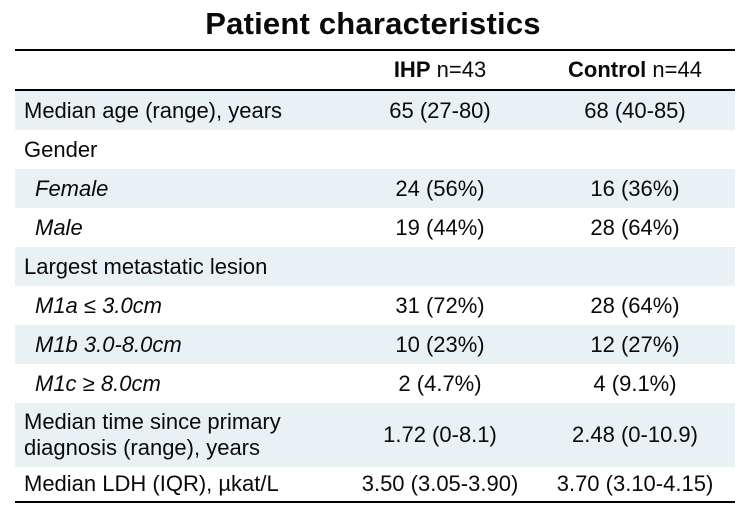 This screenshot has height=519, width=746. I want to click on row-value-ihp: 1.72 (0-8.1), so click(440, 434).